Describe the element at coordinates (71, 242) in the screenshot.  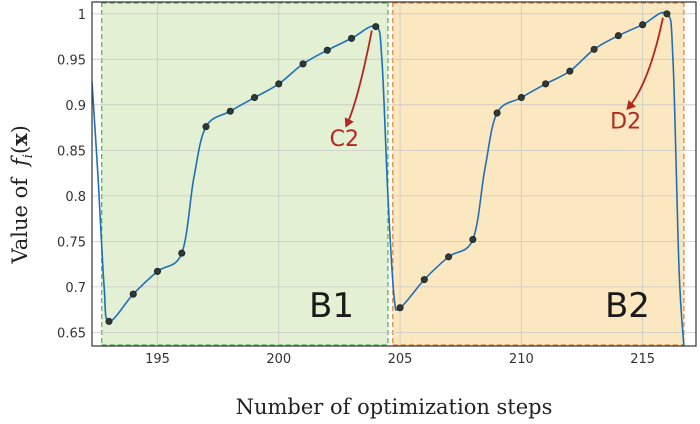
I see `y-tick-label: 0.75` at that location.